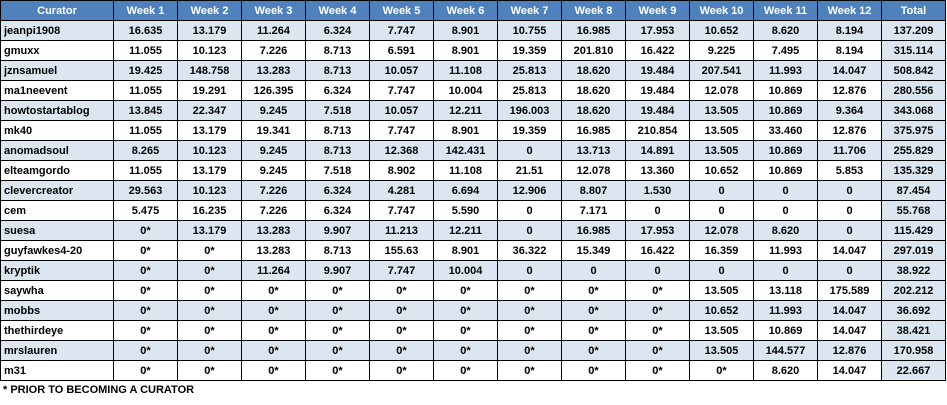 The height and width of the screenshot is (405, 947). Describe the element at coordinates (57, 370) in the screenshot. I see `curator-name: m31` at that location.